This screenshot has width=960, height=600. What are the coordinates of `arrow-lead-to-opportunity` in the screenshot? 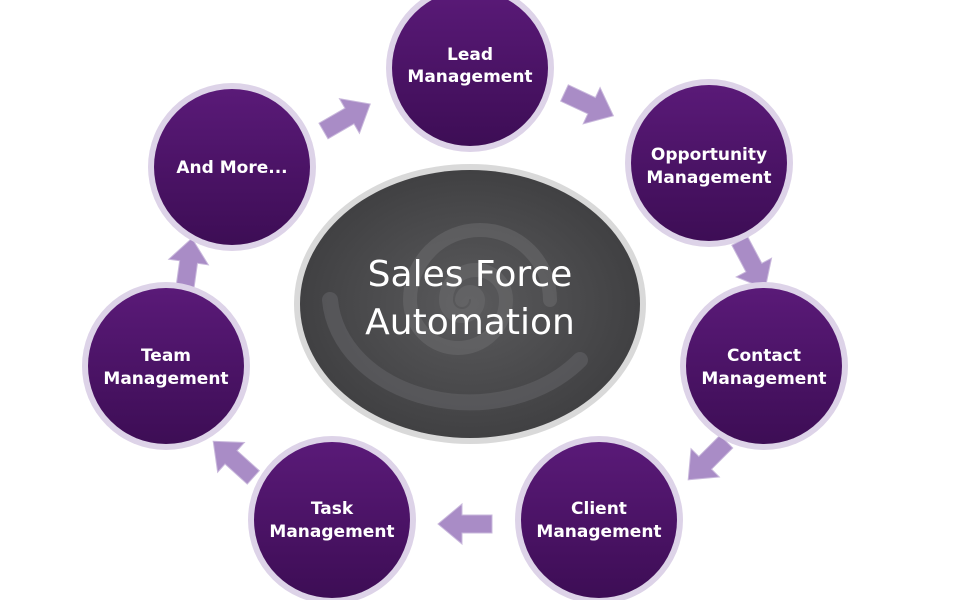 It's located at (587, 104).